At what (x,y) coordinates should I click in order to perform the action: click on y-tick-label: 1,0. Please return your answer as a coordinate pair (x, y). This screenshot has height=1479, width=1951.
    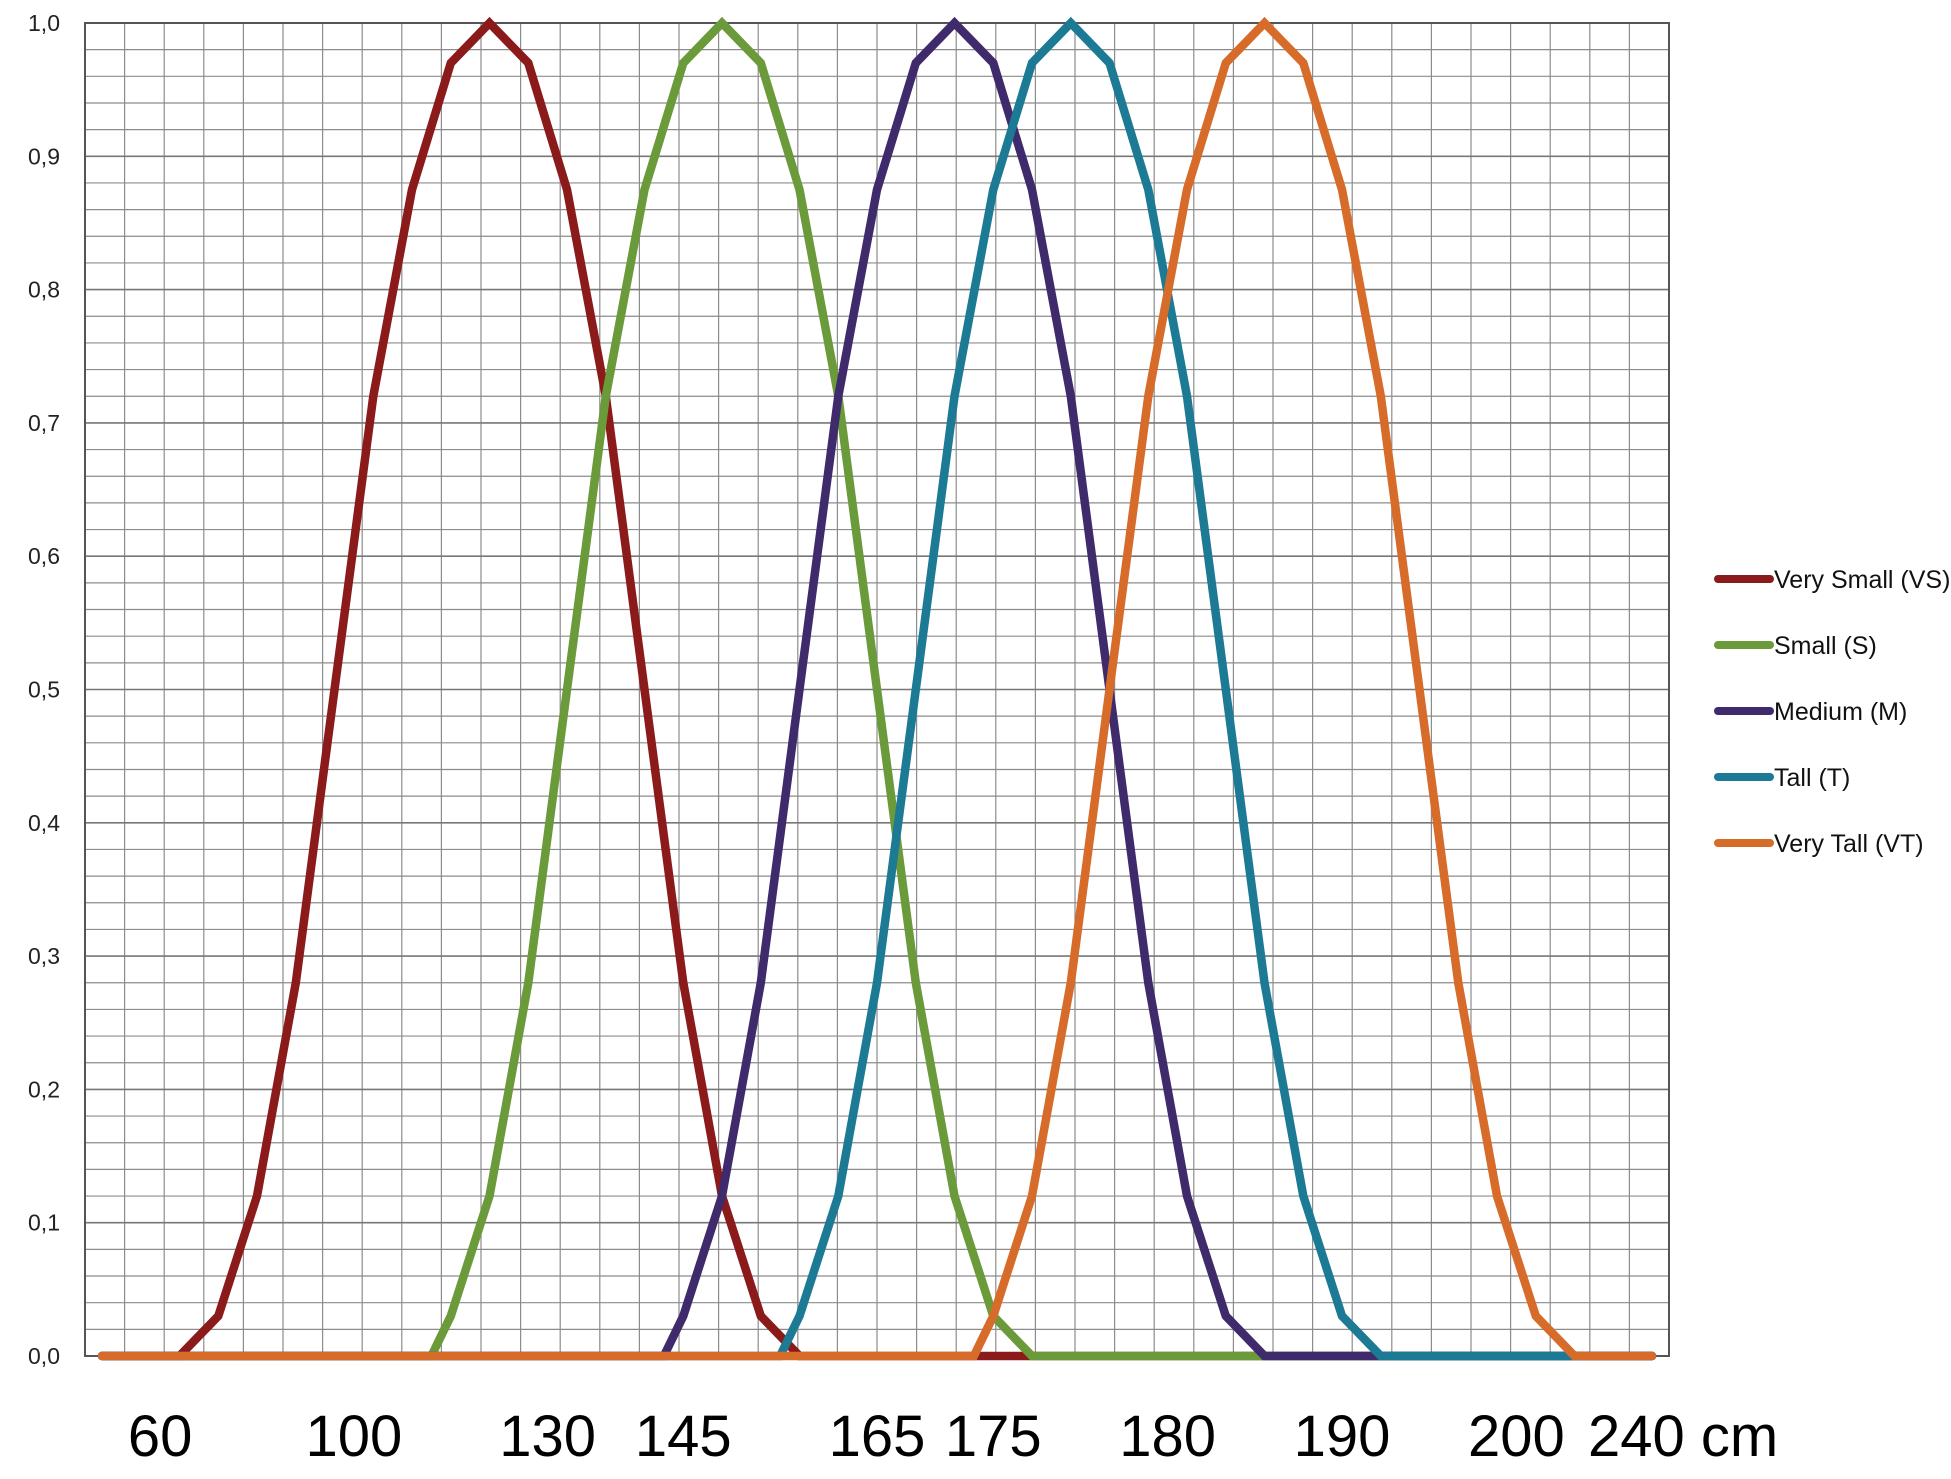
    Looking at the image, I should click on (44, 23).